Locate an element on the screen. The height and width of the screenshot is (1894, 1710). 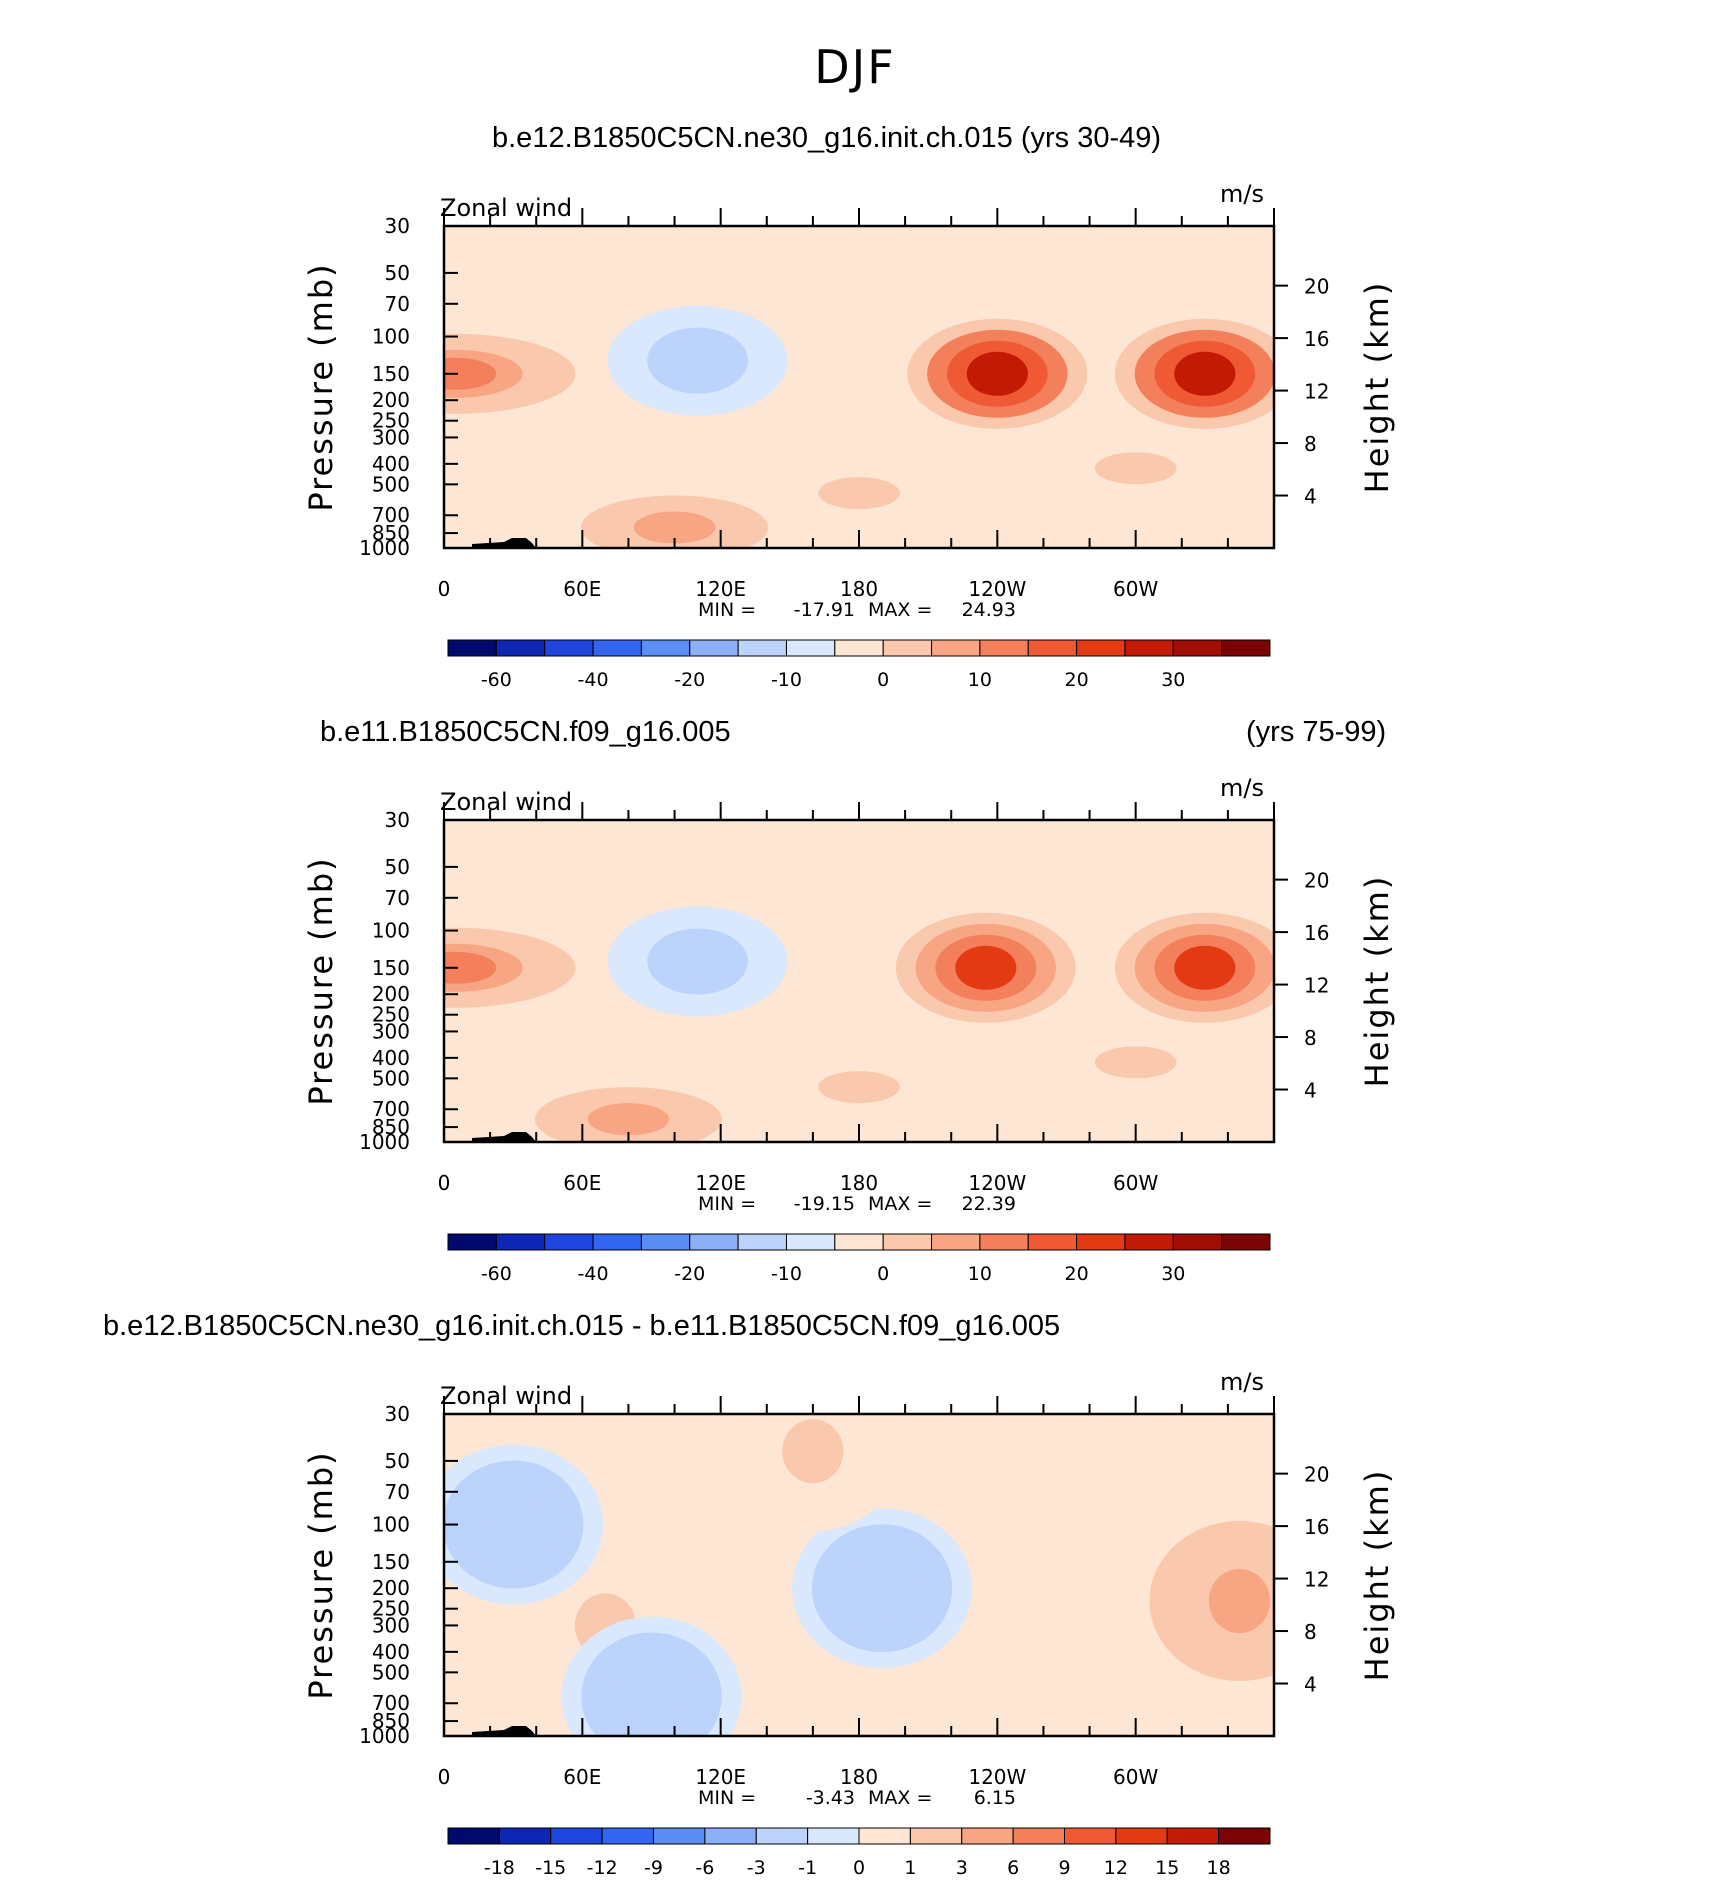
colorbar-label: 15 is located at coordinates (1167, 1868).